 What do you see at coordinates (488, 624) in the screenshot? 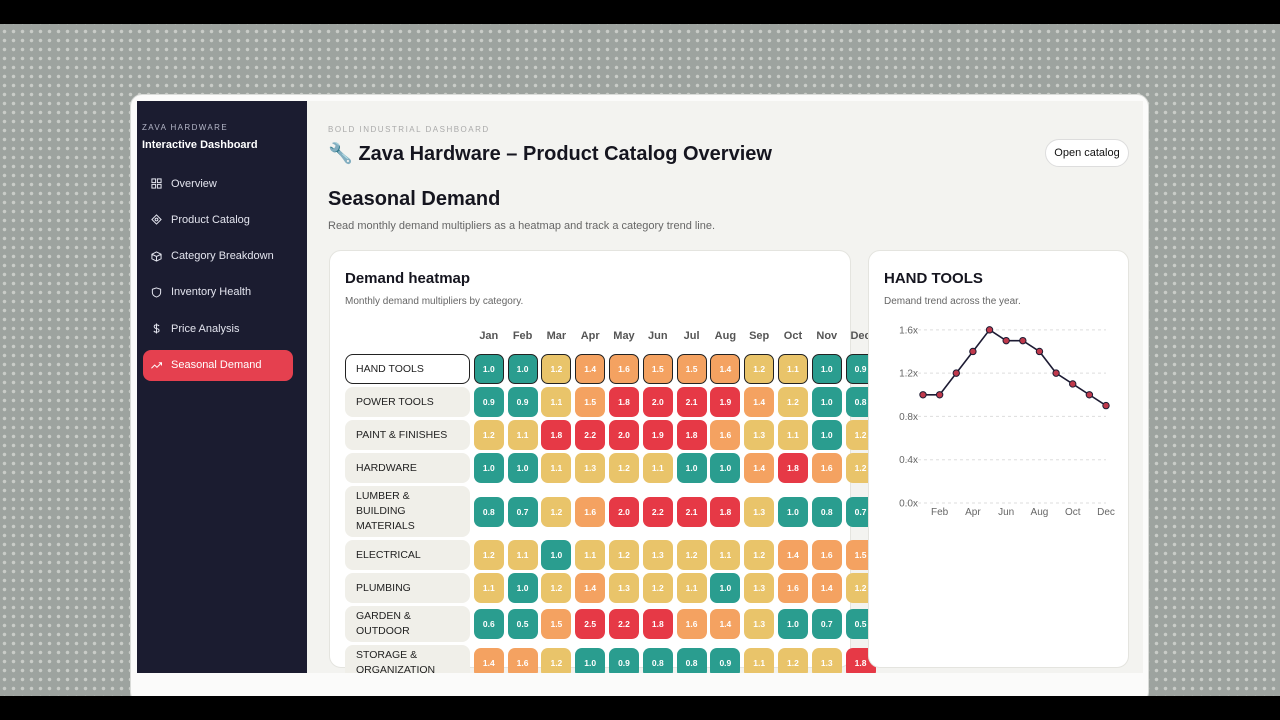
I see `heat-cell: 0.6` at bounding box center [488, 624].